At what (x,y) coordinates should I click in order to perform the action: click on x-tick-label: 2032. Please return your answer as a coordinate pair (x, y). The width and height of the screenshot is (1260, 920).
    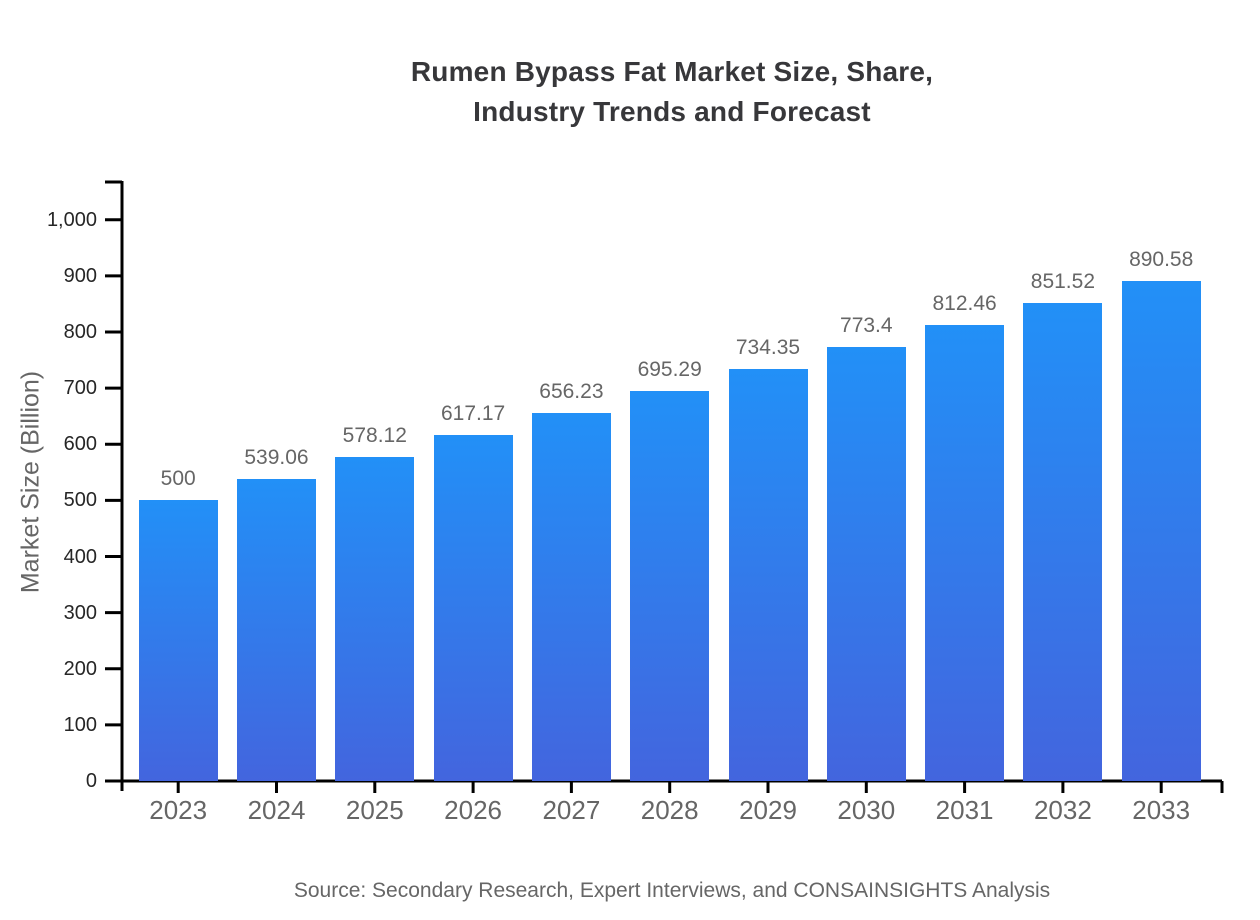
    Looking at the image, I should click on (1062, 810).